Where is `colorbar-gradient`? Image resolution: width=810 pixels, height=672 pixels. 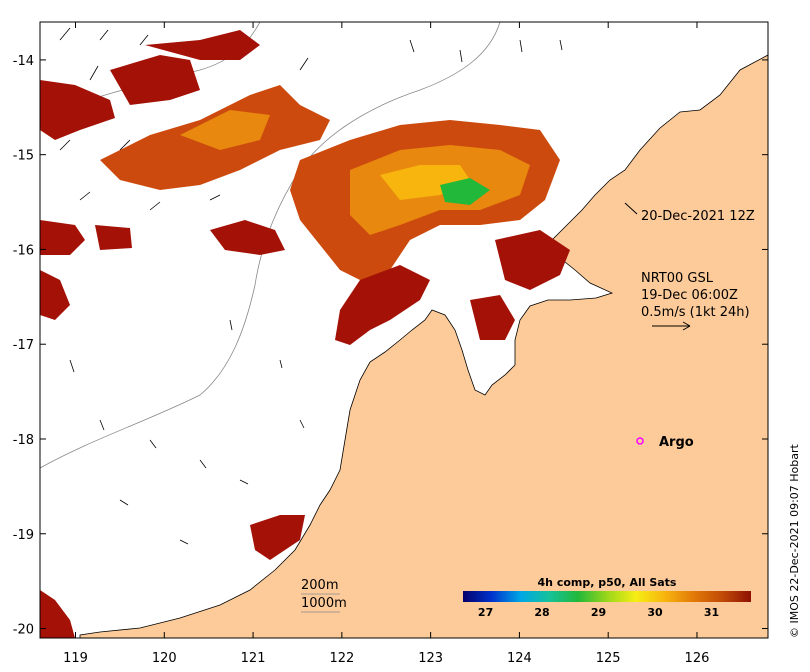
colorbar-gradient is located at coordinates (607, 596).